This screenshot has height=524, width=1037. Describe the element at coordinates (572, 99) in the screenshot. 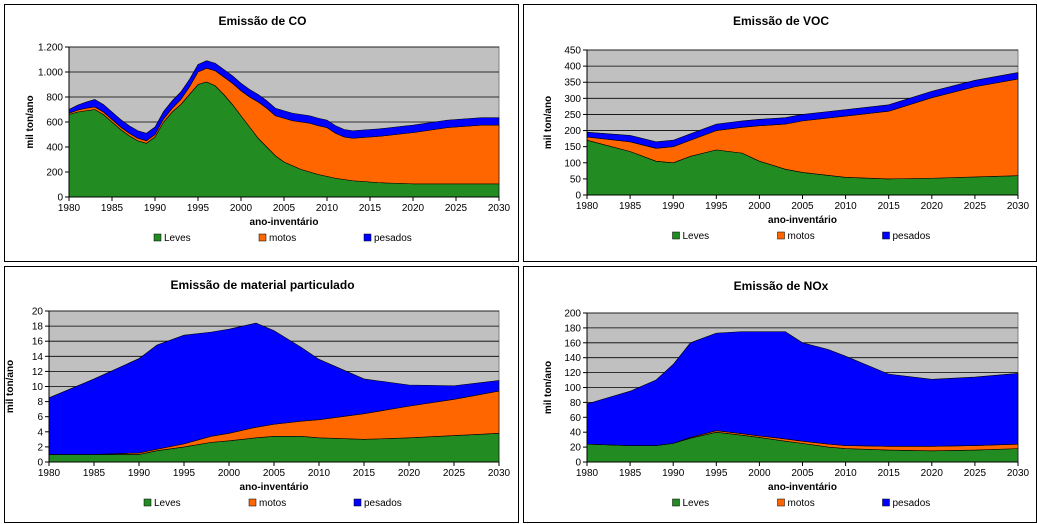

I see `y-tick-label: 300` at that location.